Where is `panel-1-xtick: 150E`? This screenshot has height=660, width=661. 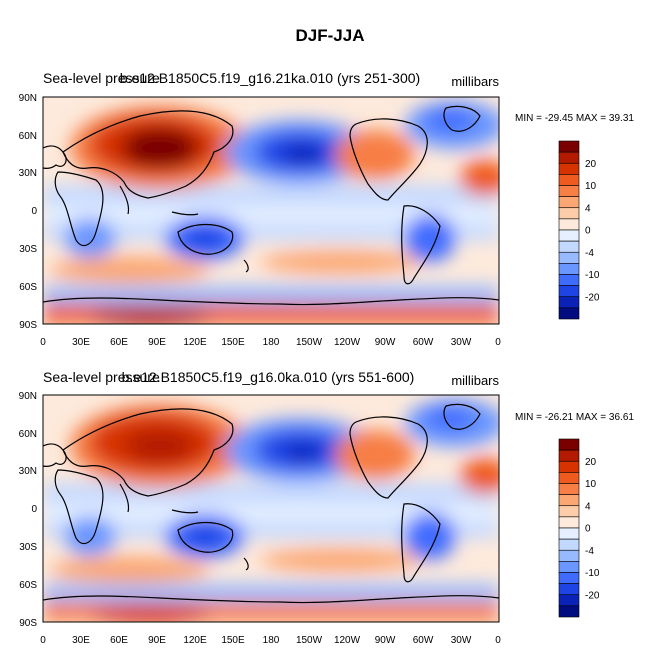
panel-1-xtick: 150E is located at coordinates (233, 342).